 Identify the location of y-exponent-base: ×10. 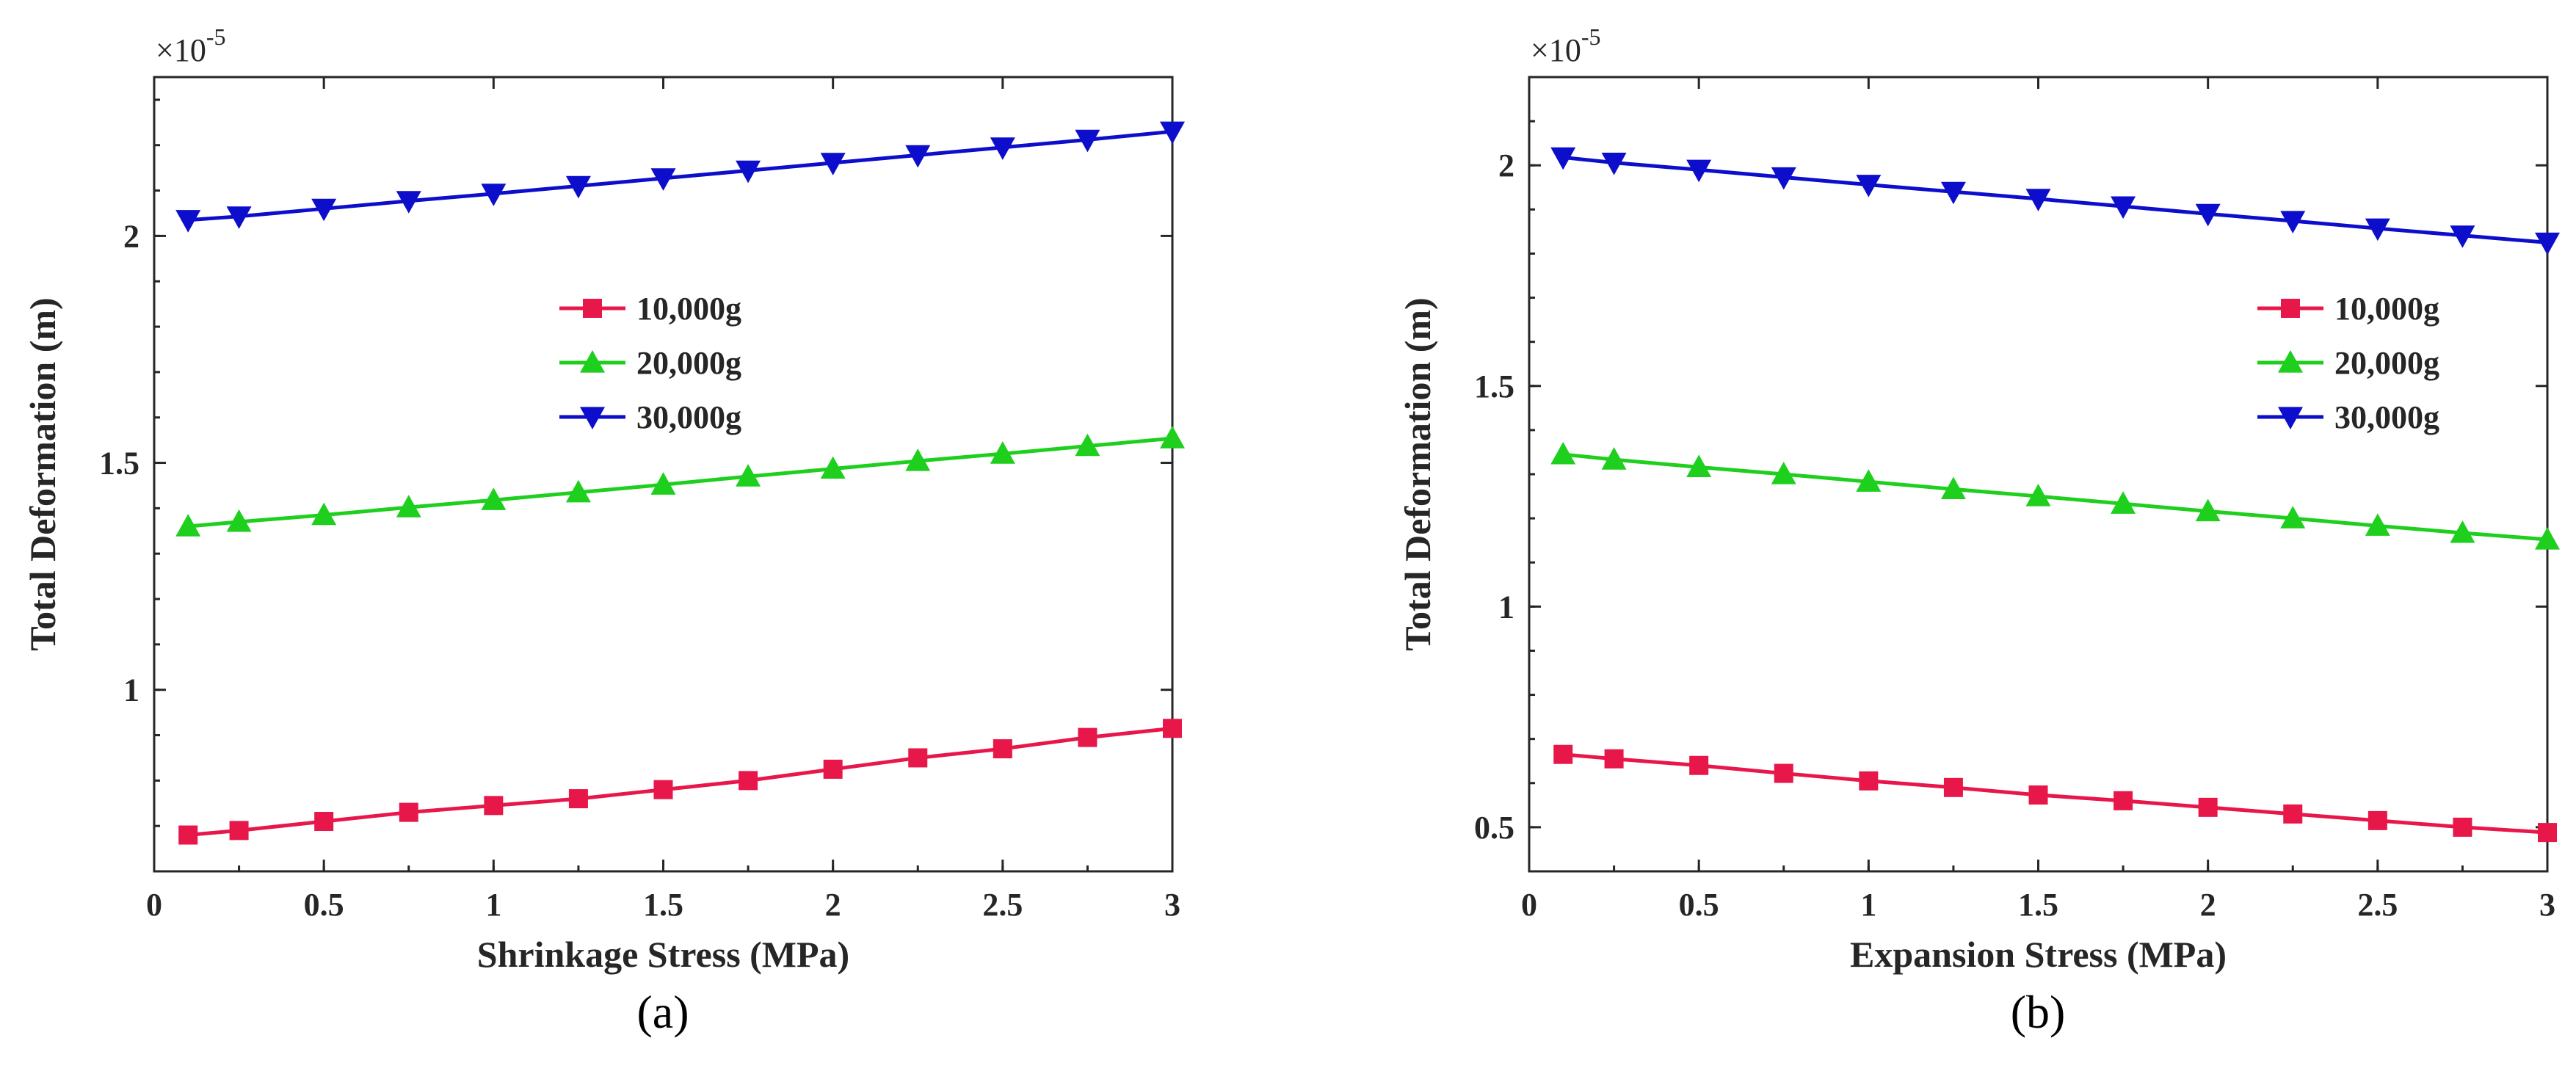
(181, 50).